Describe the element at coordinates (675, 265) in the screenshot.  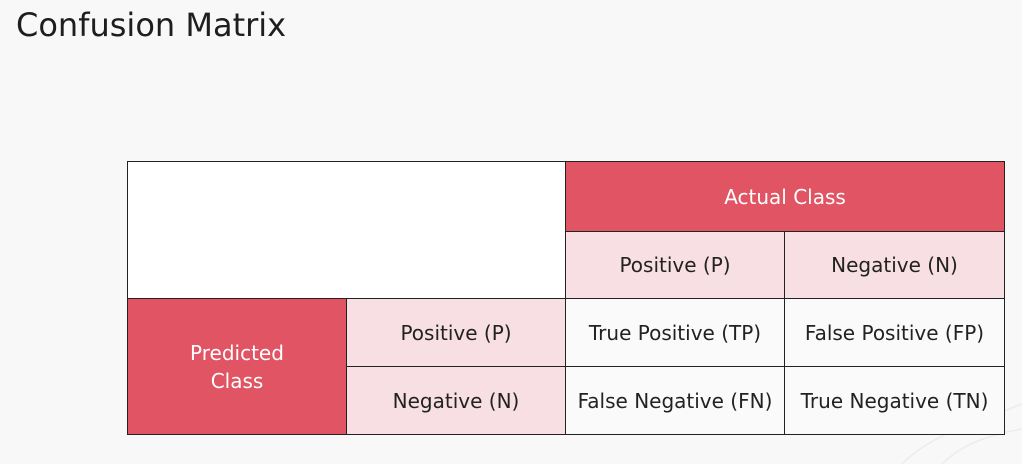
I see `actual-positive-header: Positive (P)` at that location.